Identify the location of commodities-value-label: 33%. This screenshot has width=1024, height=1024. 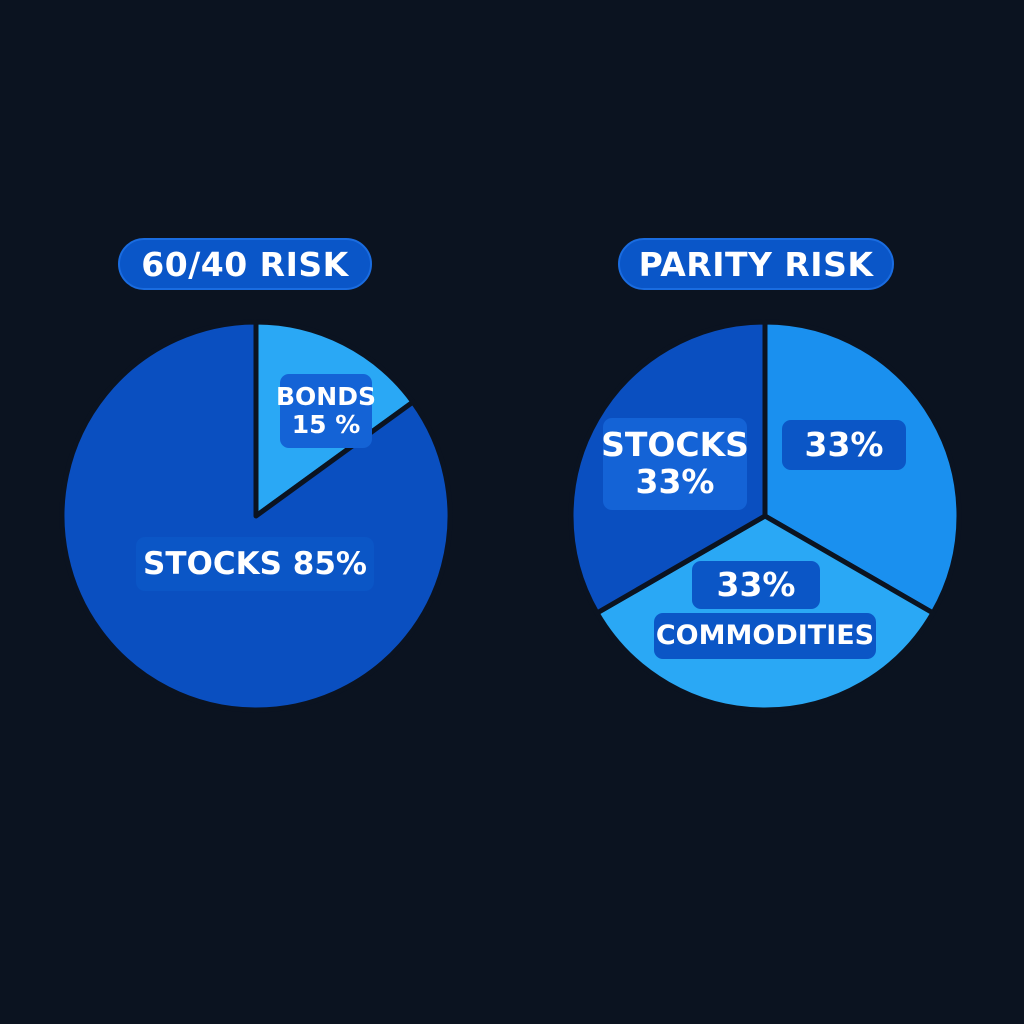
(756, 585).